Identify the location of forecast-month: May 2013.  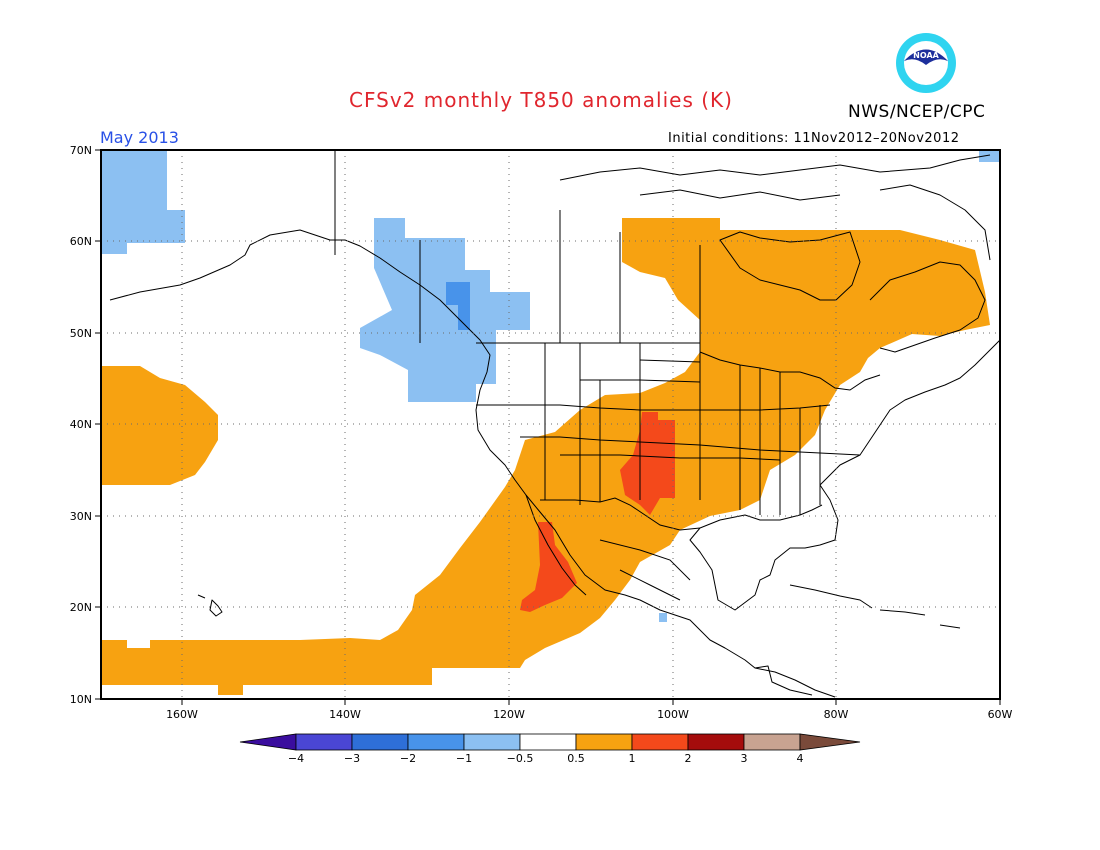
(139, 137).